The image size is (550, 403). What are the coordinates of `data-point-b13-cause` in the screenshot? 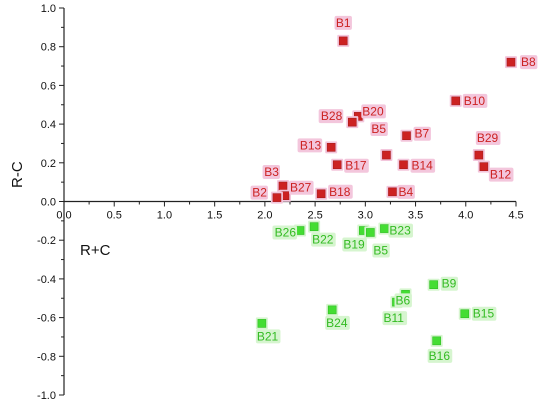 It's located at (331, 147).